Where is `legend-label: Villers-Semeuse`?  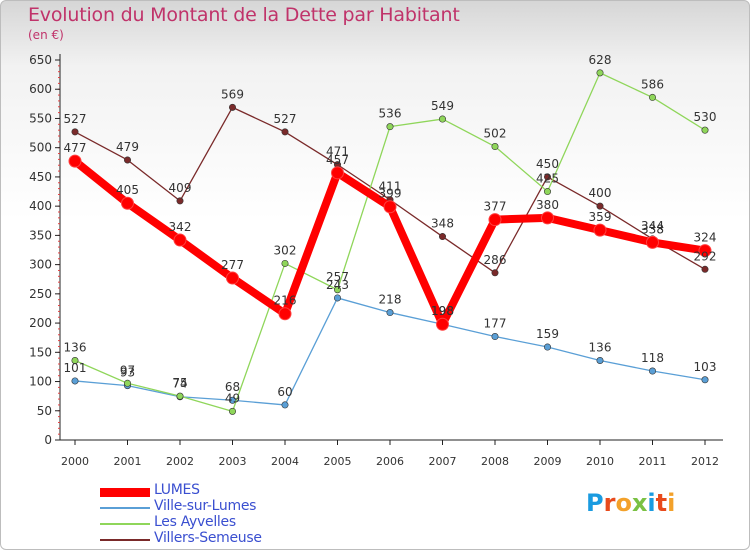
legend-label: Villers-Semeuse is located at coordinates (208, 538).